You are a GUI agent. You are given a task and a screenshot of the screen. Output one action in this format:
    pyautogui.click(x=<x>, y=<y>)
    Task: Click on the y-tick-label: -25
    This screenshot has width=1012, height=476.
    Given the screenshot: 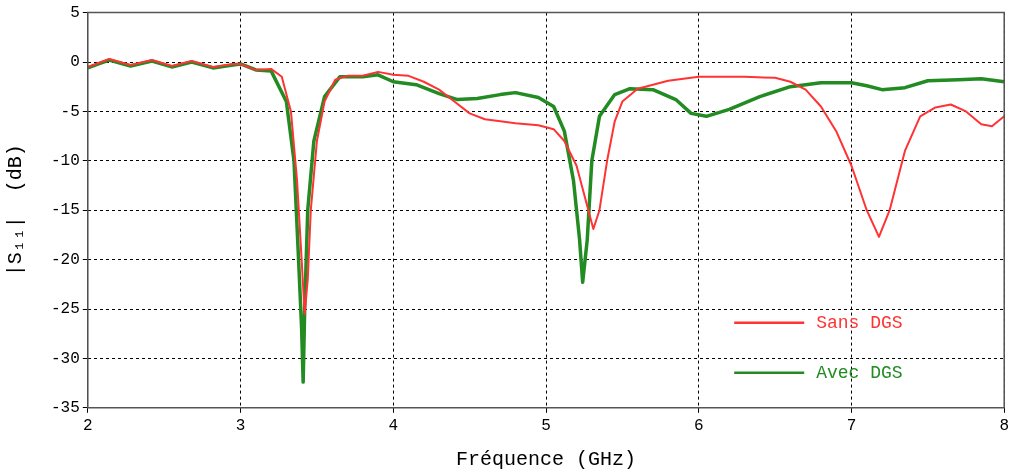 What is the action you would take?
    pyautogui.click(x=65, y=309)
    